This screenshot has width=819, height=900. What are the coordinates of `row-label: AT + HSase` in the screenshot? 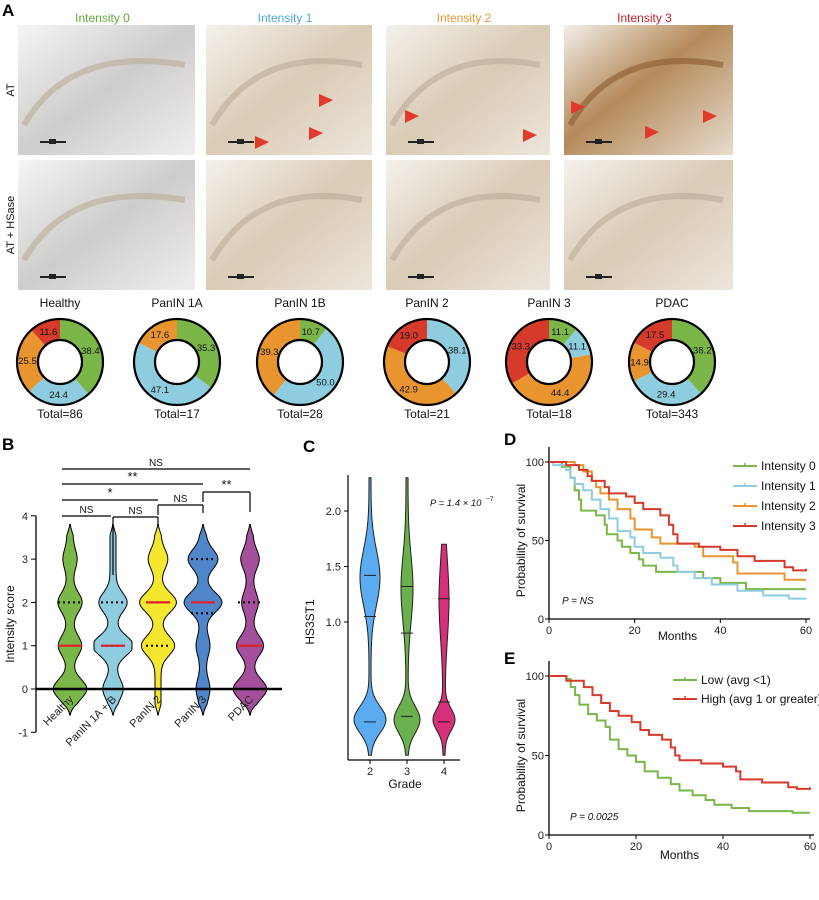 It's located at (11, 225).